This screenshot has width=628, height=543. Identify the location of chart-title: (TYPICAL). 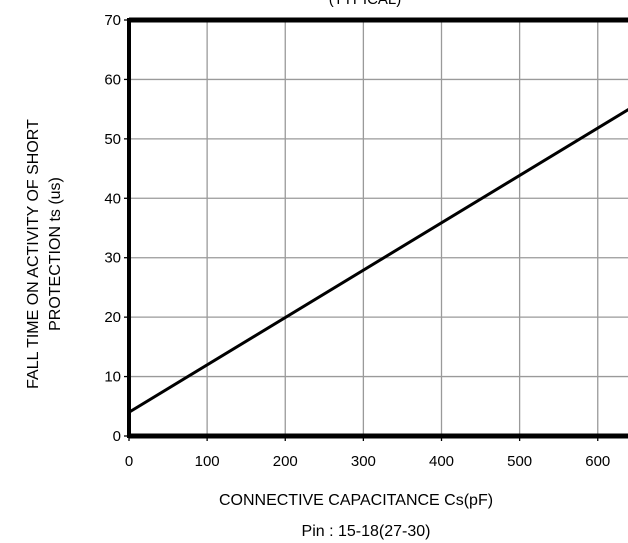
(365, 4).